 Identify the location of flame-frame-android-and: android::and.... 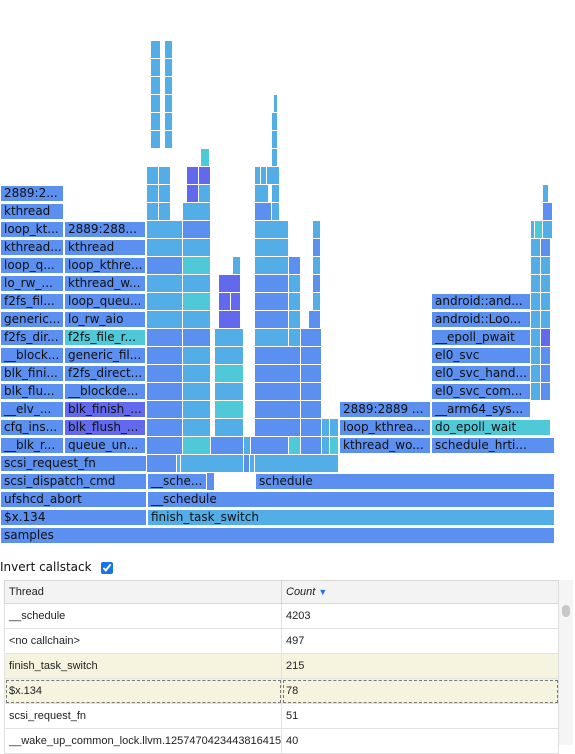
(481, 301).